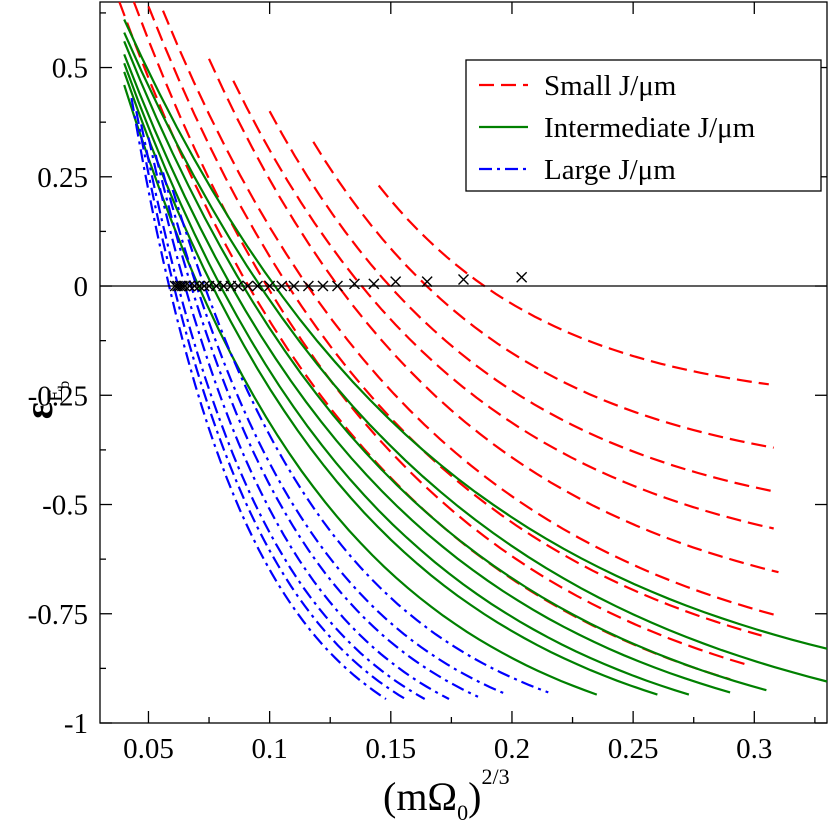  I want to click on y-tick-label: -0.25, so click(58, 396).